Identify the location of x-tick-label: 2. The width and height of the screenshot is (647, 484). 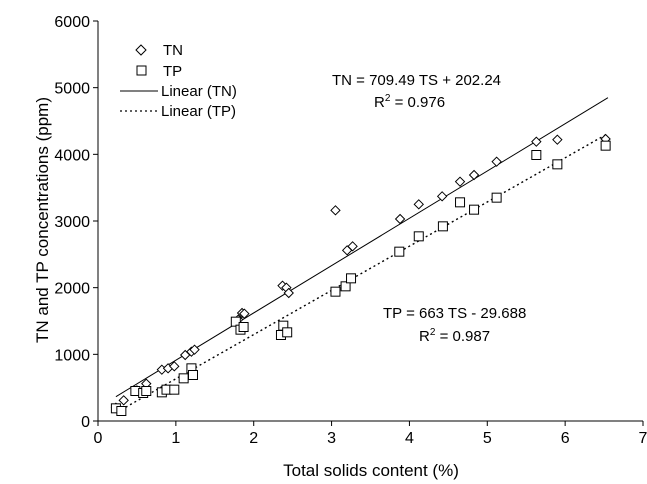
(253, 438).